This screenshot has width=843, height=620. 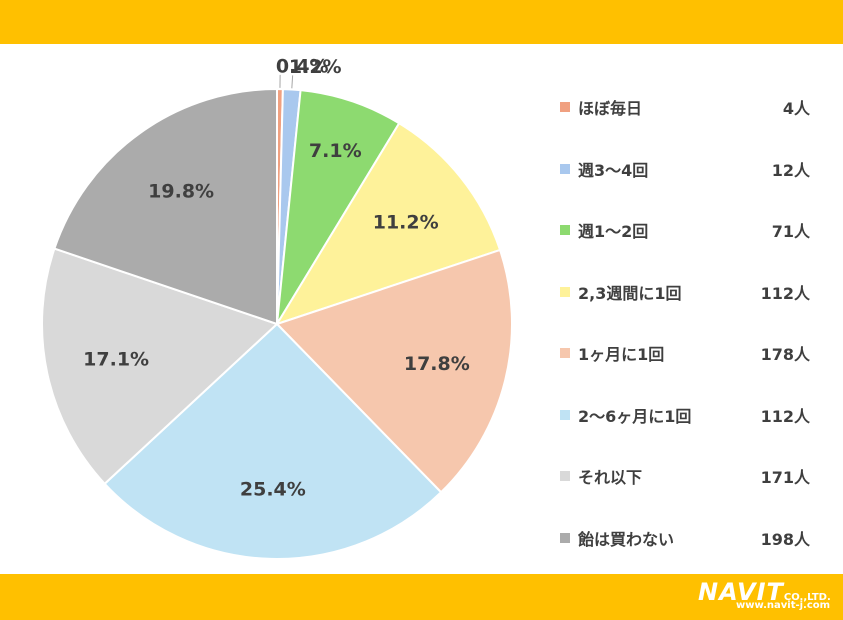 I want to click on slice-value-label: 25.4%, so click(x=273, y=489).